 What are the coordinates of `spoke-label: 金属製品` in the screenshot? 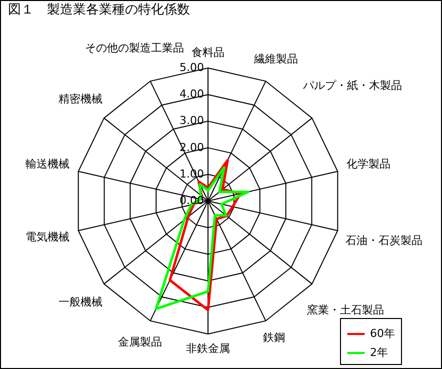 It's located at (140, 341).